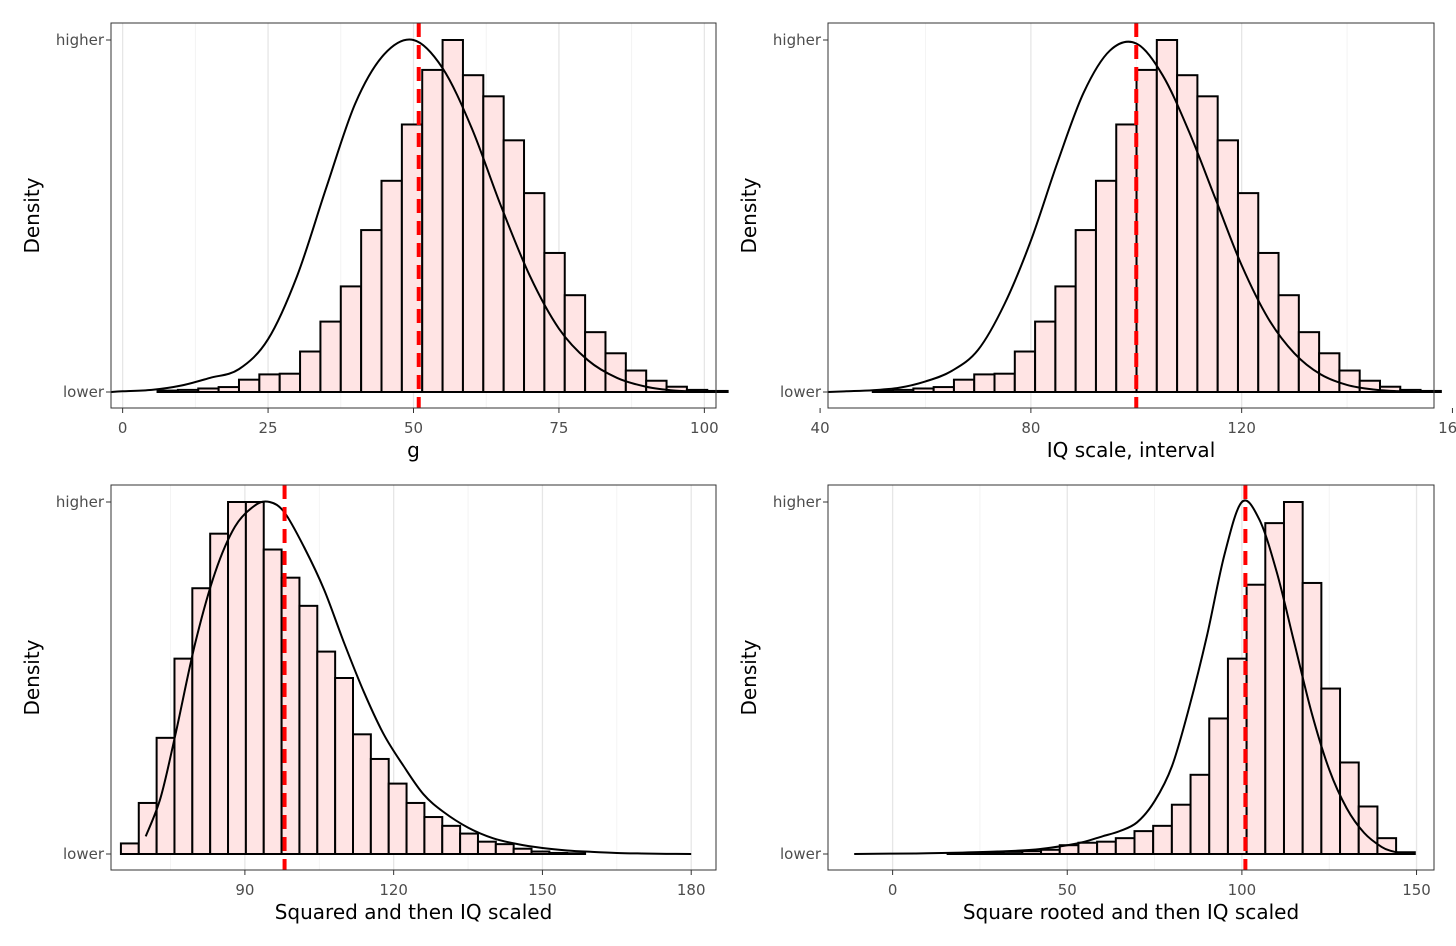 The height and width of the screenshot is (946, 1456). What do you see at coordinates (558, 428) in the screenshot?
I see `x-tick-label: 75` at bounding box center [558, 428].